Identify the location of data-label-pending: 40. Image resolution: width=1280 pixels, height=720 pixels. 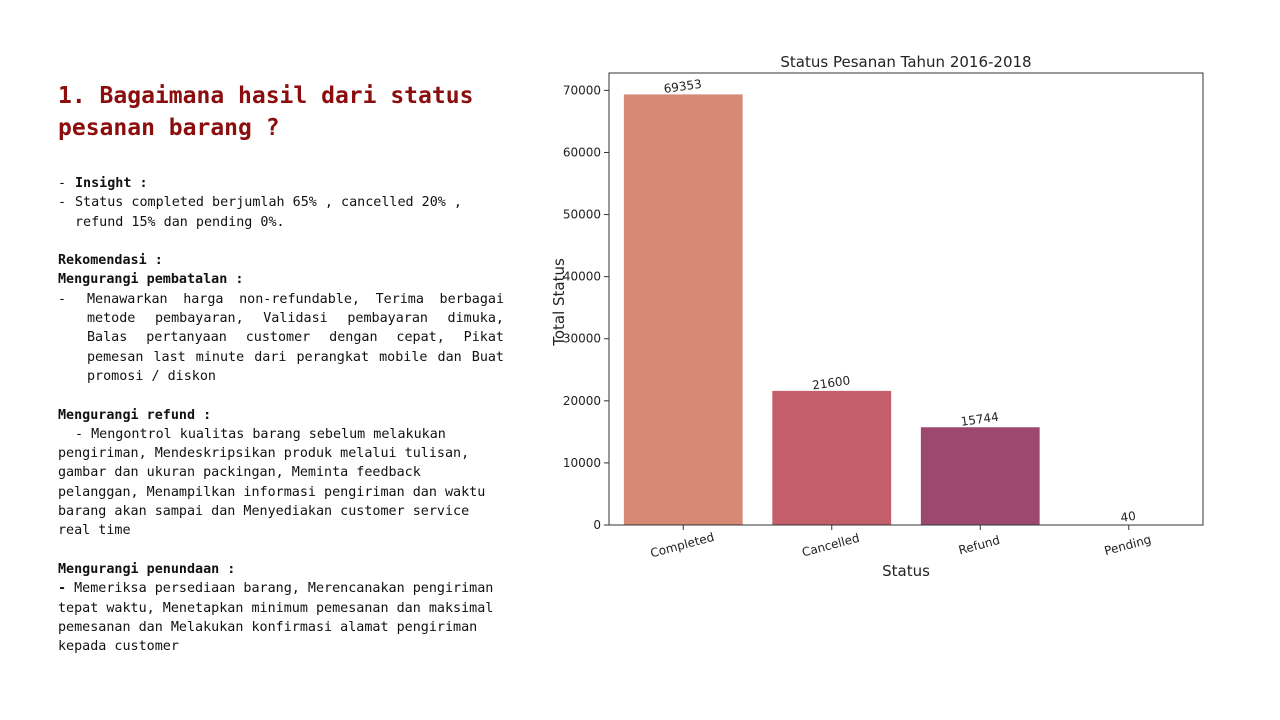
(1128, 517).